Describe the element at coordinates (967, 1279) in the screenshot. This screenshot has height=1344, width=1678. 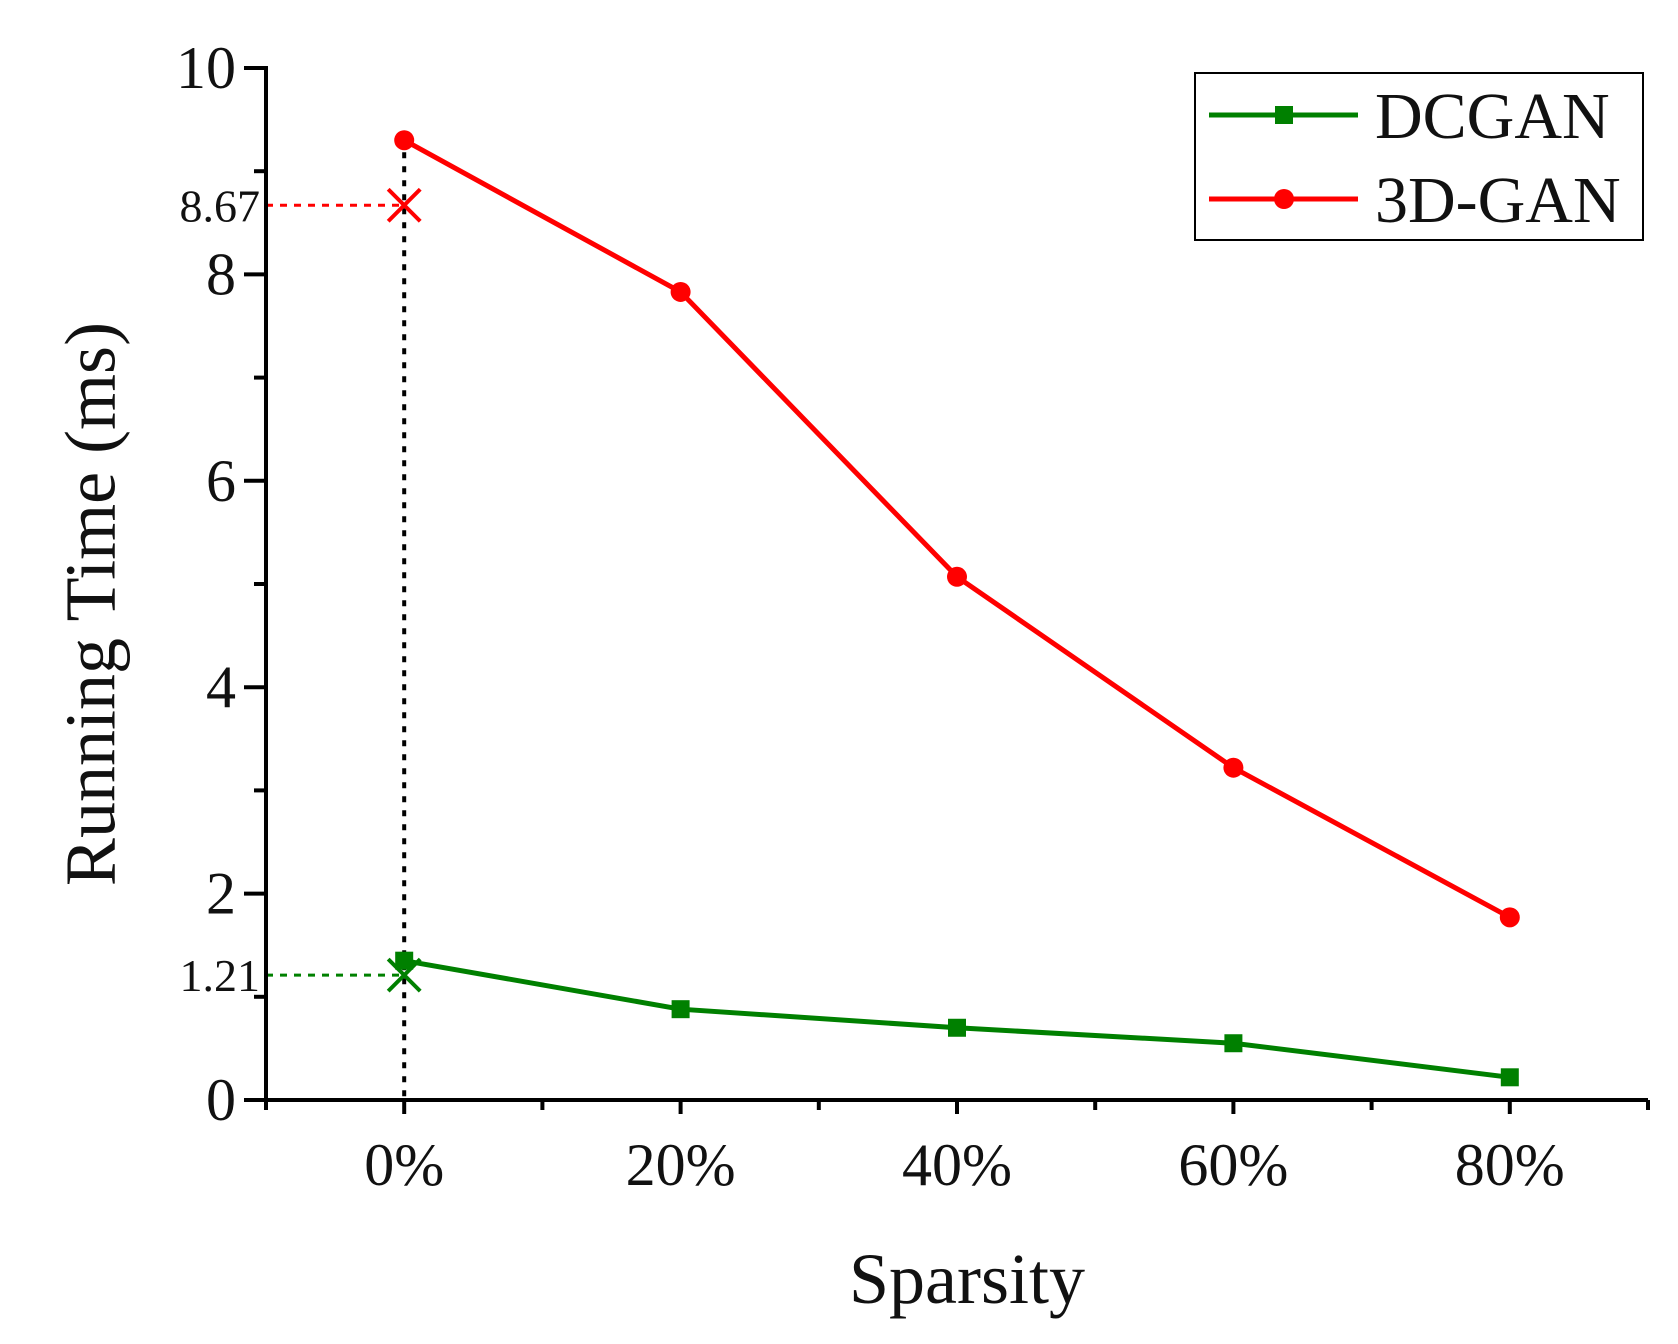
I see `x-axis-title: Sparsity` at that location.